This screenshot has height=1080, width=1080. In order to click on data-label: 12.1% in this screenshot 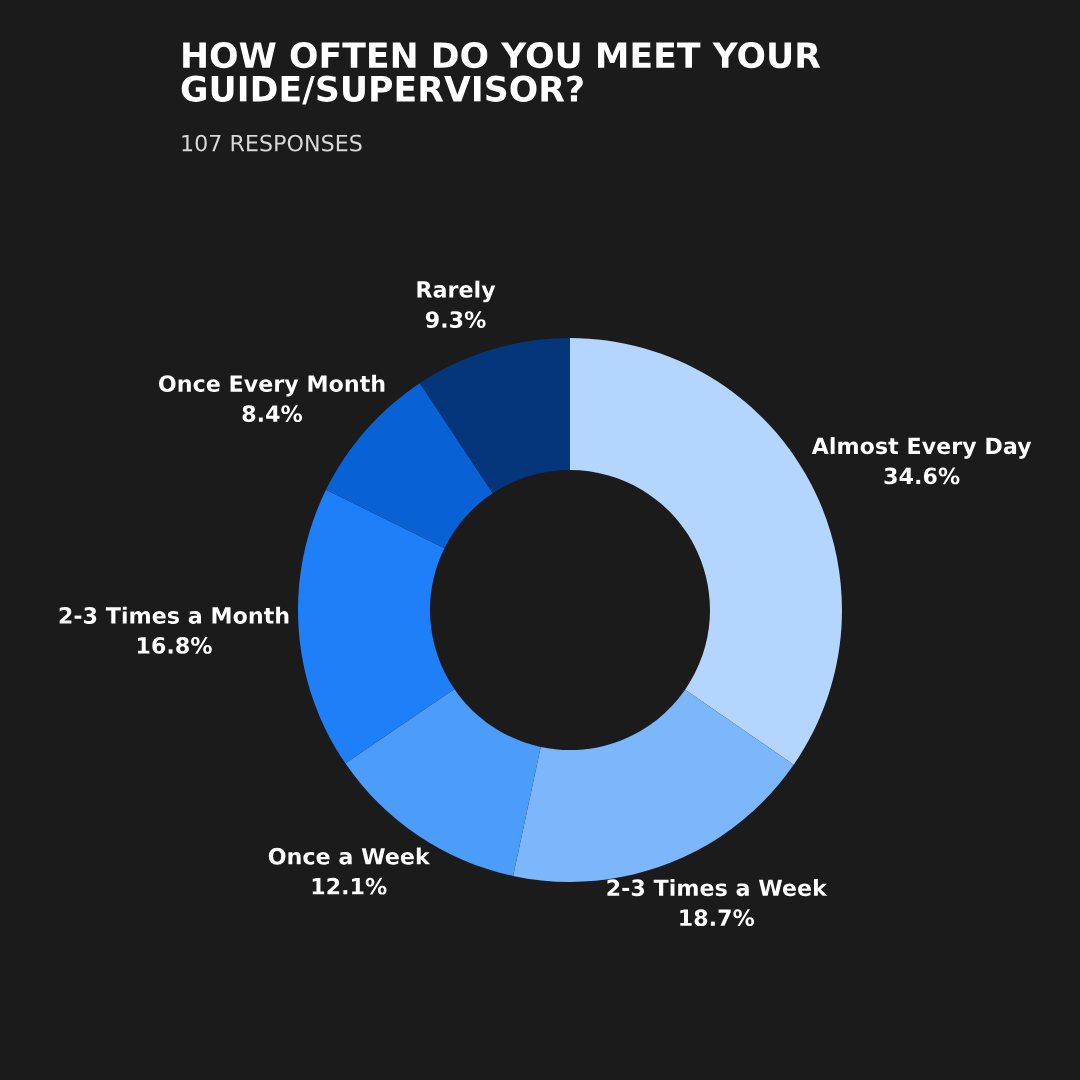, I will do `click(349, 886)`.